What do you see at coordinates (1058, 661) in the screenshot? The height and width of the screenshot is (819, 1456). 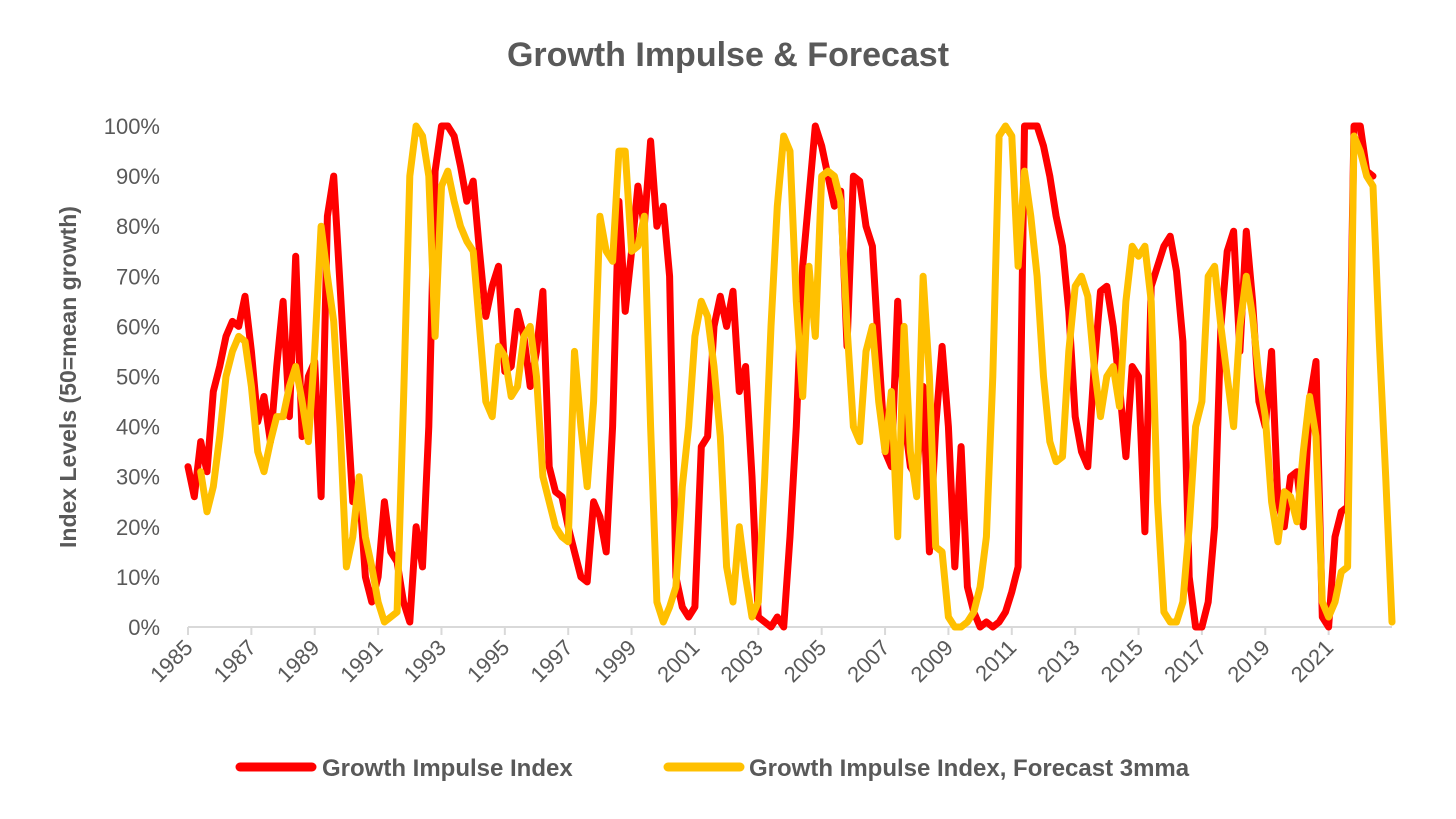 I see `x-tick-label: 2013` at bounding box center [1058, 661].